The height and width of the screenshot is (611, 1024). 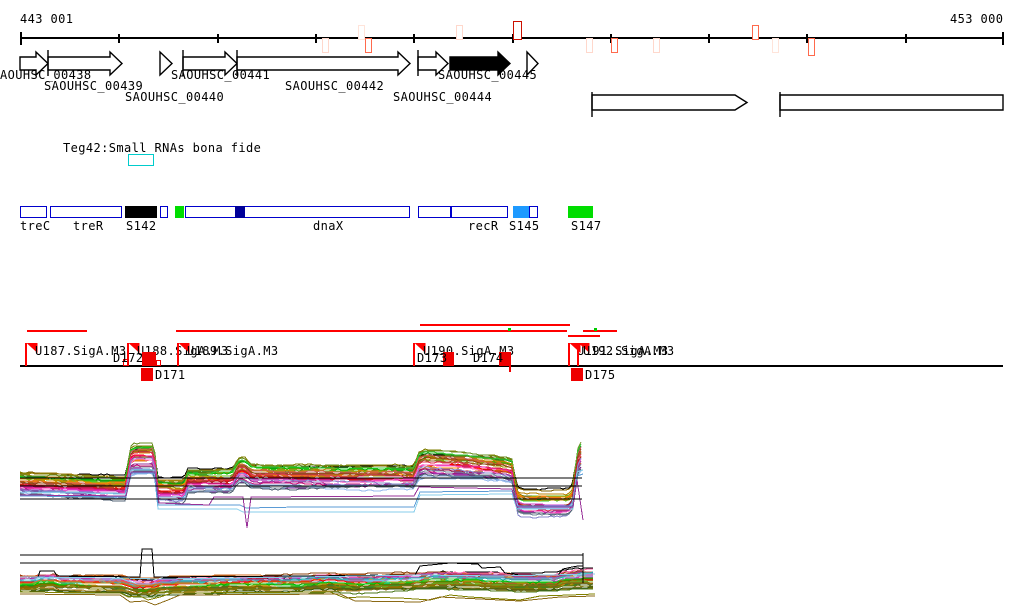 I want to click on ruler-end-coordinate: 453 000, so click(x=977, y=19).